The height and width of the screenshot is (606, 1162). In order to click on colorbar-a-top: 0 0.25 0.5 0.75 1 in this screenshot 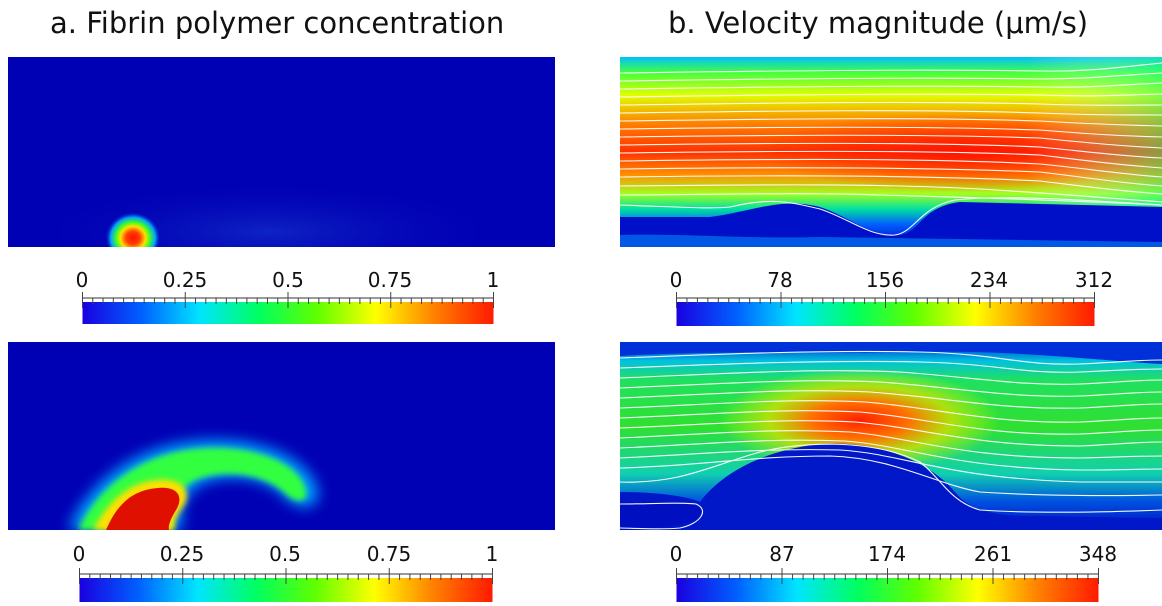, I will do `click(287, 298)`.